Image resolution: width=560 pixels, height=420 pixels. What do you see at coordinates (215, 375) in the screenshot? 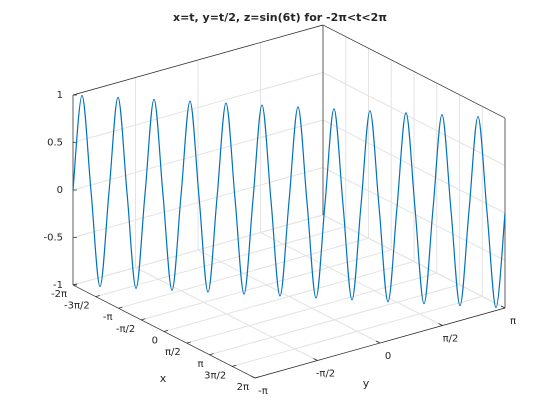
I see `x-tick-label: 3π/2` at bounding box center [215, 375].